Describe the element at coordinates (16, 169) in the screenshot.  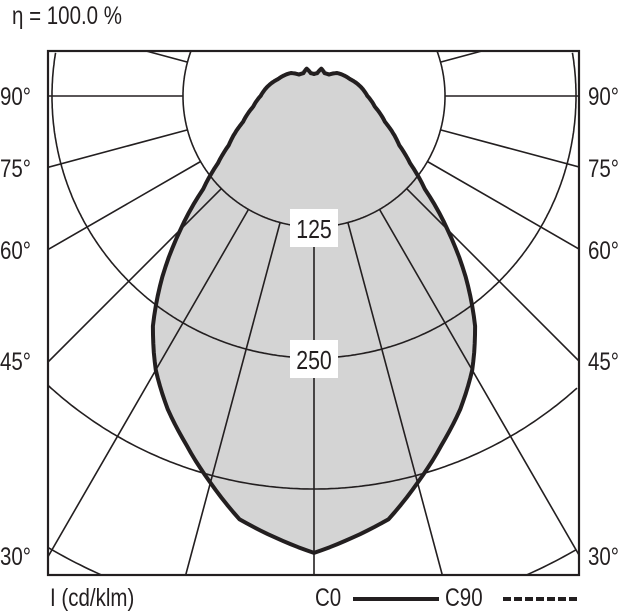
I see `angle-label-left-75: 75°` at that location.